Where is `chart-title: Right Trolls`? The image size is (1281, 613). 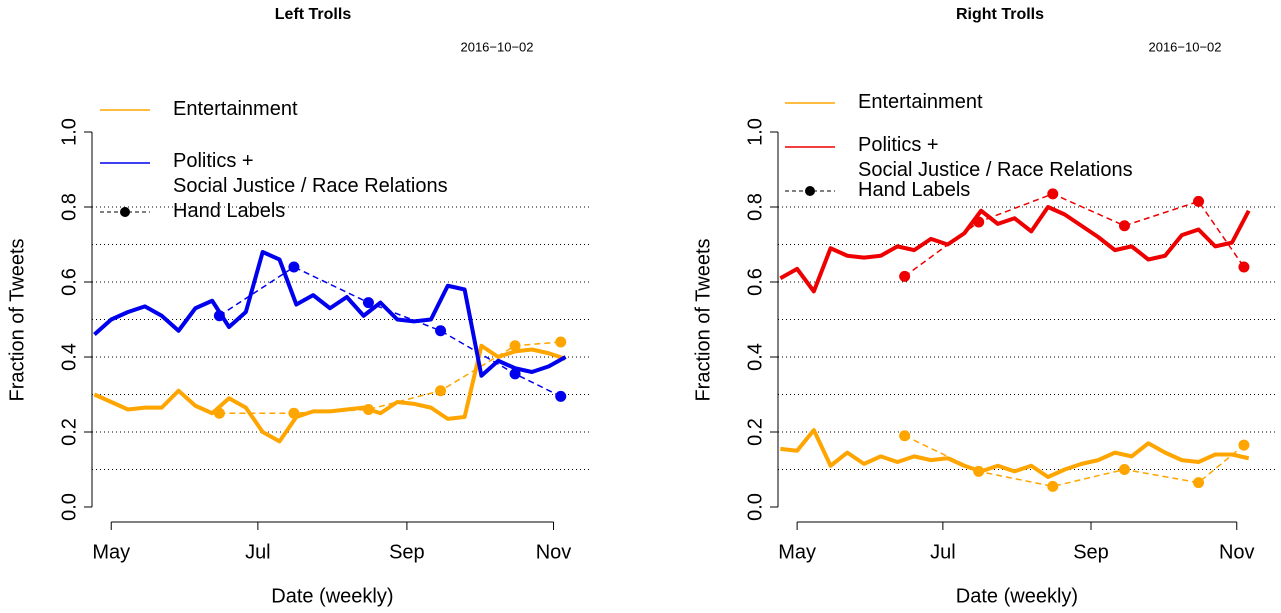 chart-title: Right Trolls is located at coordinates (1000, 14).